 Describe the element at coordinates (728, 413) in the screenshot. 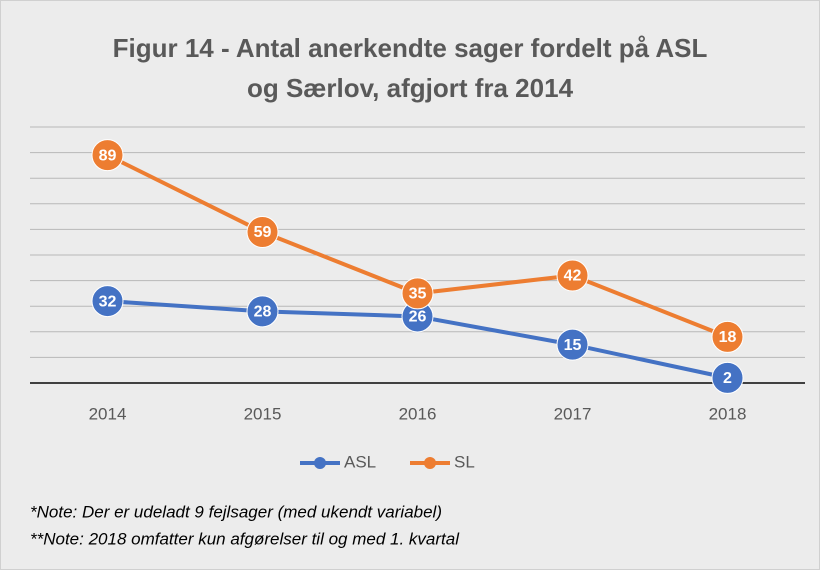

I see `x-tick-label: 2018` at that location.